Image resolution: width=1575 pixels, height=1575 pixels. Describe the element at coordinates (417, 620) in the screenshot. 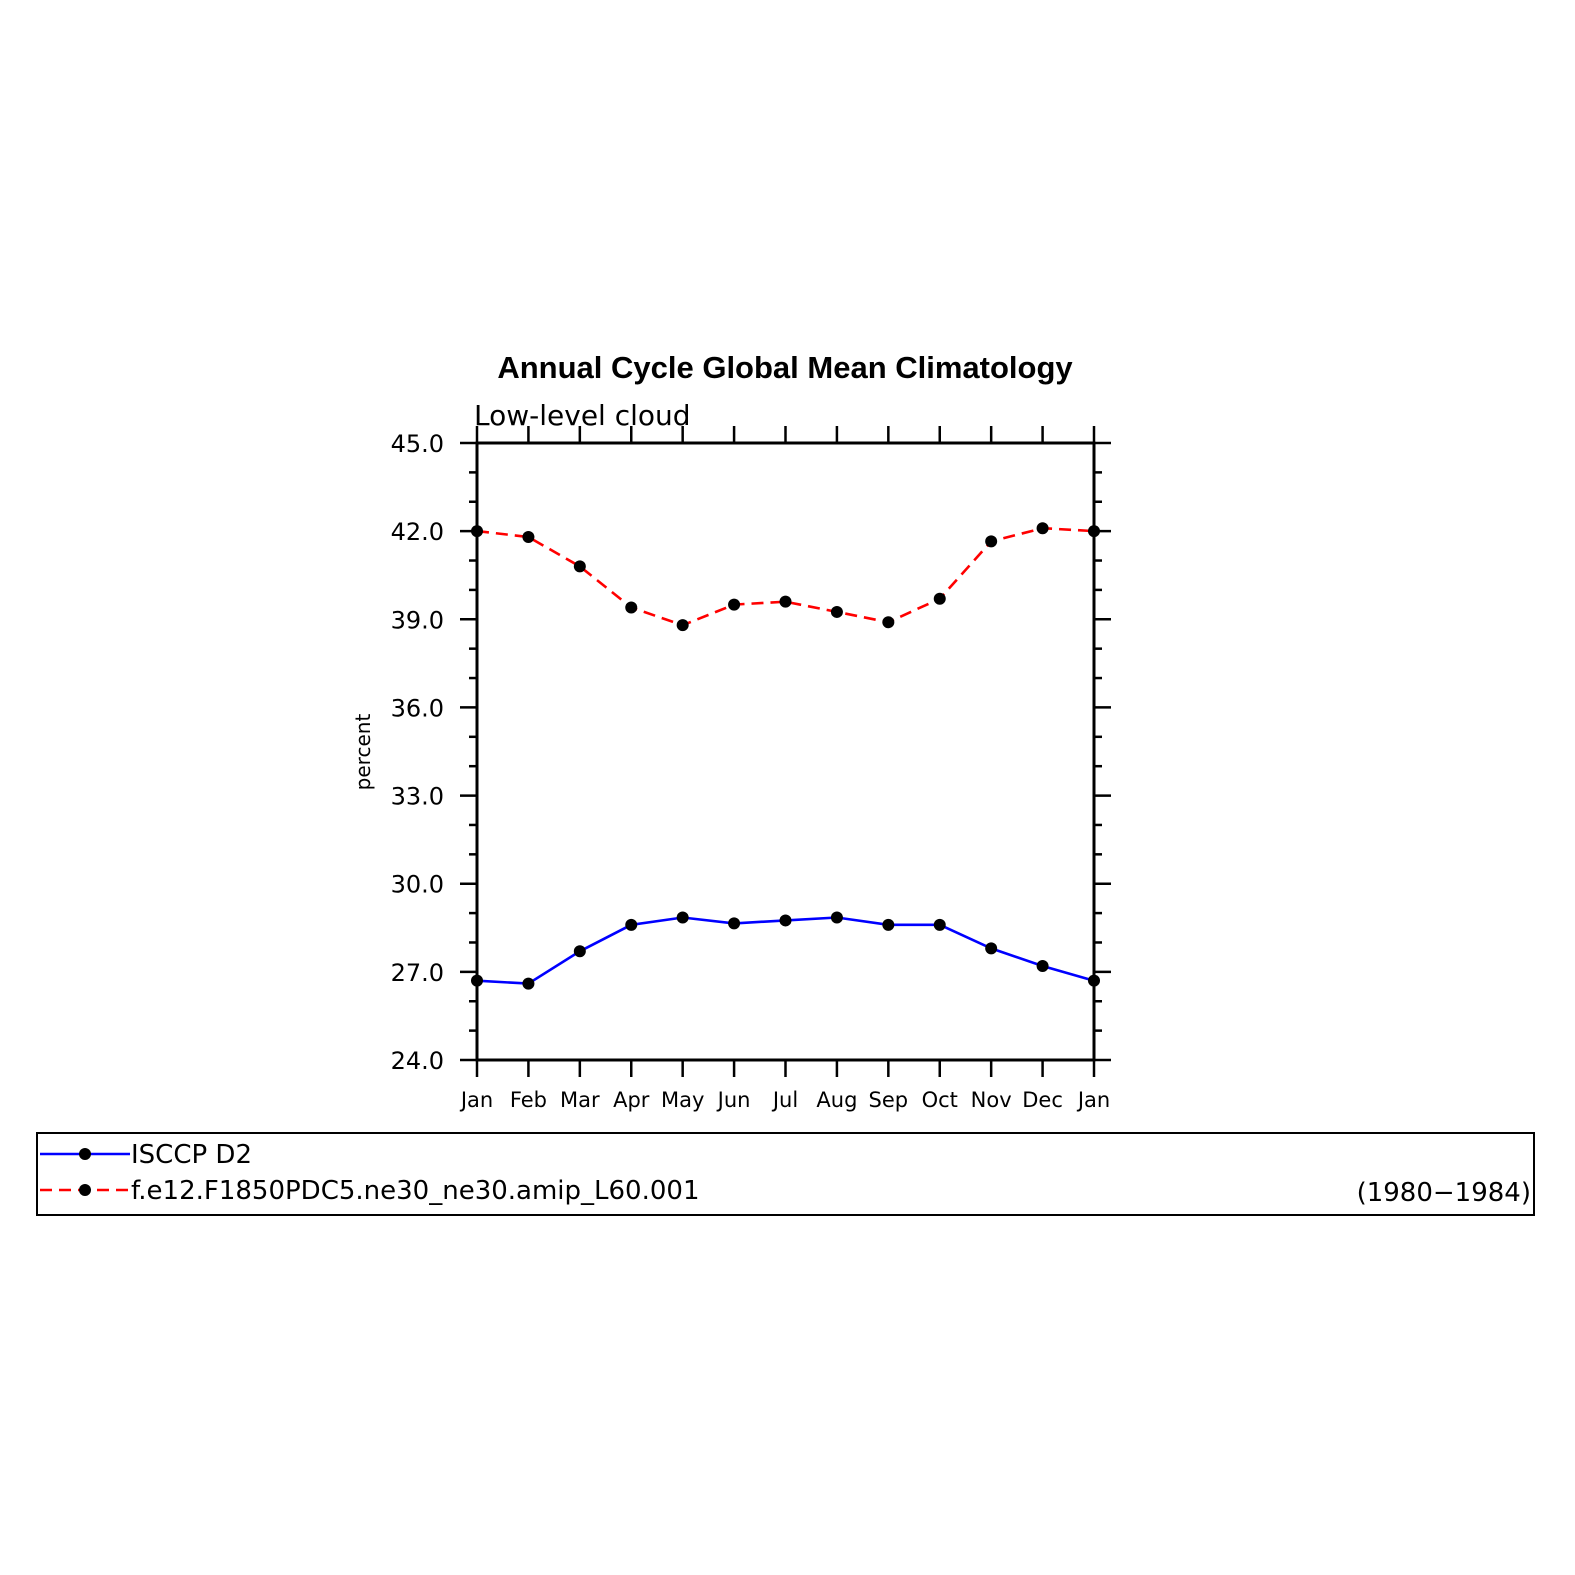

I see `y-tick-label: 39.0` at that location.